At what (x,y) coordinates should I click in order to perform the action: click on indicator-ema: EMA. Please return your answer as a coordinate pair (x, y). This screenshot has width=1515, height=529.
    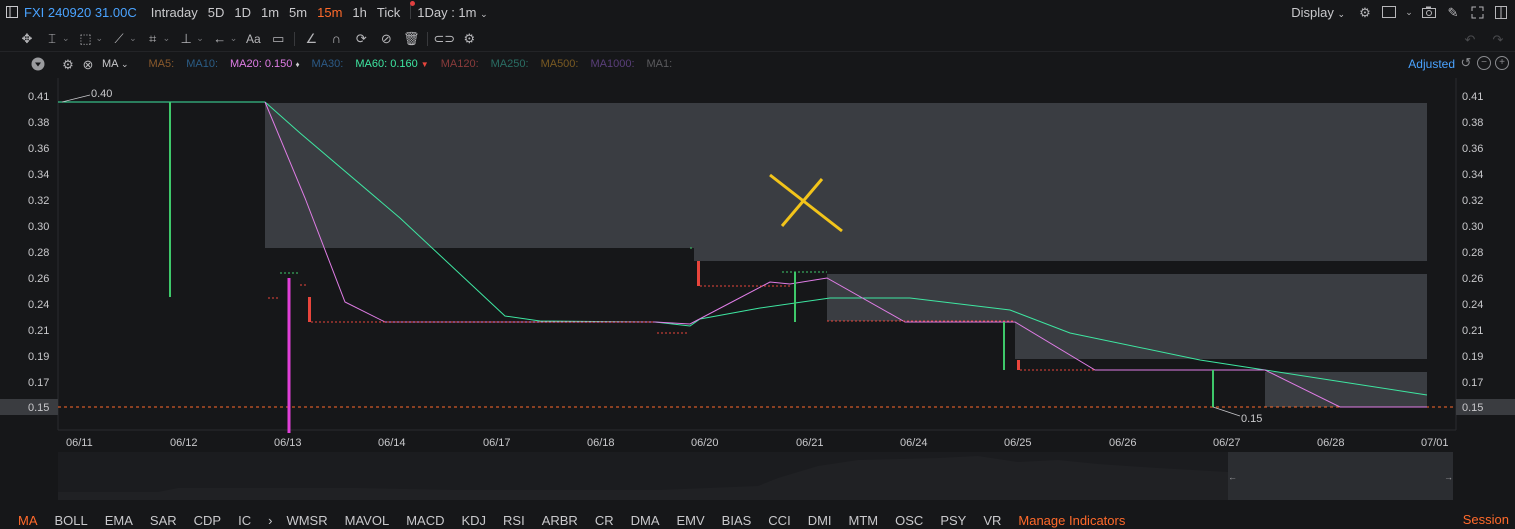
    Looking at the image, I should click on (118, 520).